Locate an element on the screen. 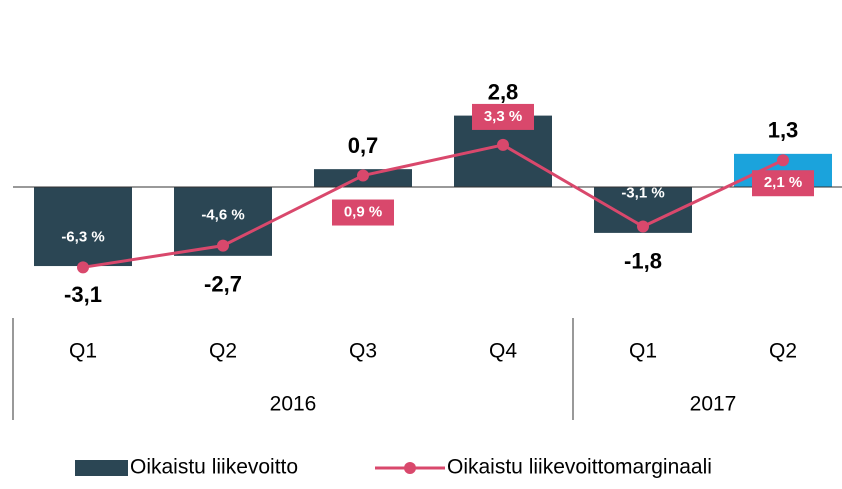 The image size is (842, 489). legend-label: Oikaistu liikevoittomarginaali is located at coordinates (579, 467).